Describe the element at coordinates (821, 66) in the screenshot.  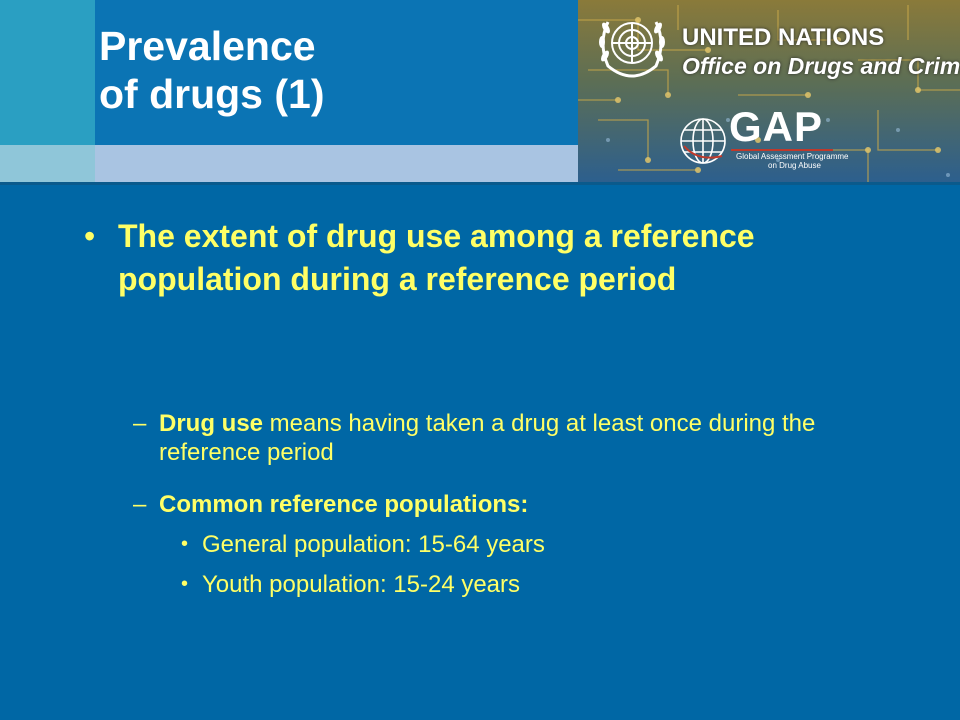
I see `unodc-office-name: Office on Drugs and Crime` at that location.